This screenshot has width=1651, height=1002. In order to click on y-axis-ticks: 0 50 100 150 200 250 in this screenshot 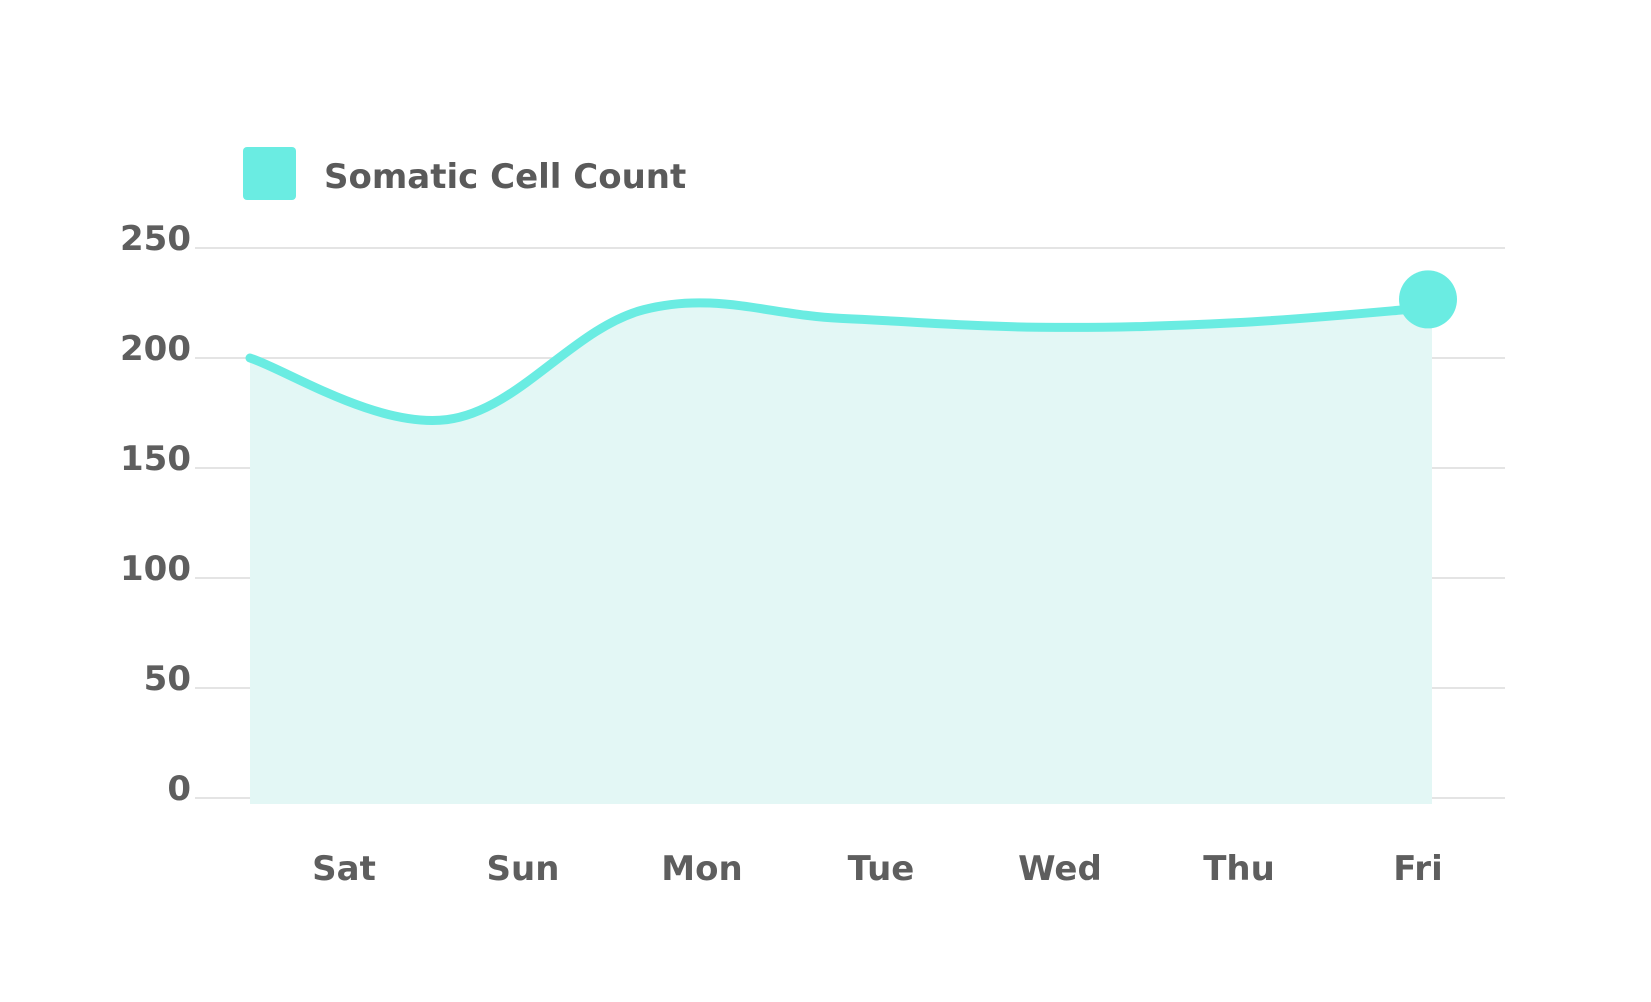, I will do `click(155, 514)`.